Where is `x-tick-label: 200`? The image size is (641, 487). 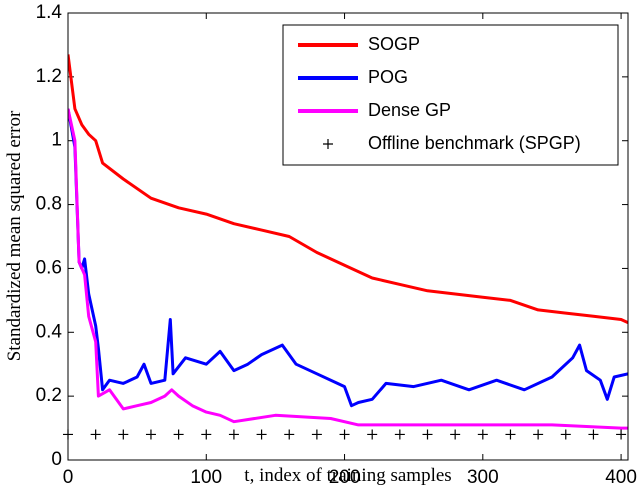 x-tick-label: 200 is located at coordinates (345, 477).